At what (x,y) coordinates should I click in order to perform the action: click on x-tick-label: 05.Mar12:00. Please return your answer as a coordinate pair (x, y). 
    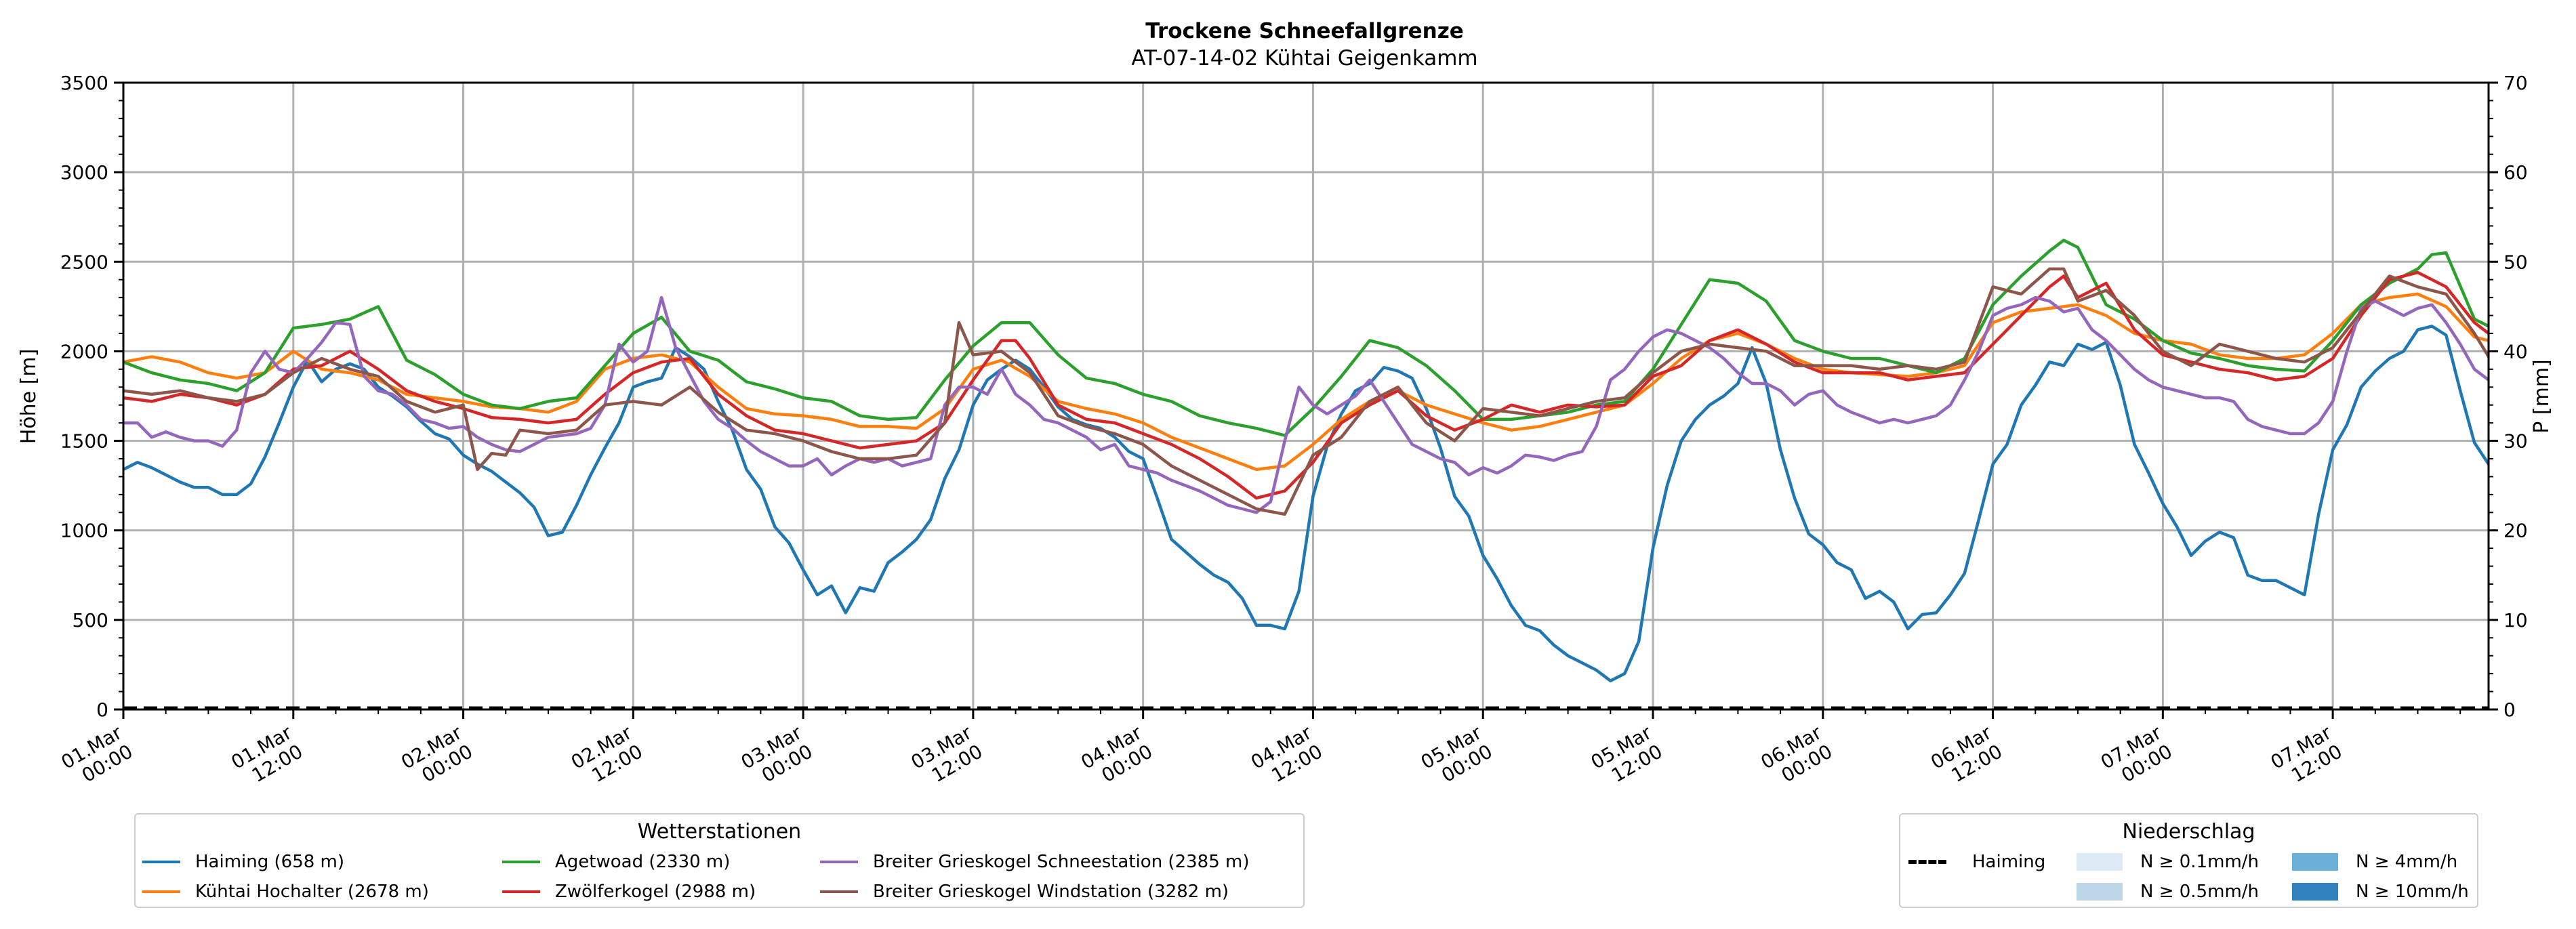
    Looking at the image, I should click on (1627, 756).